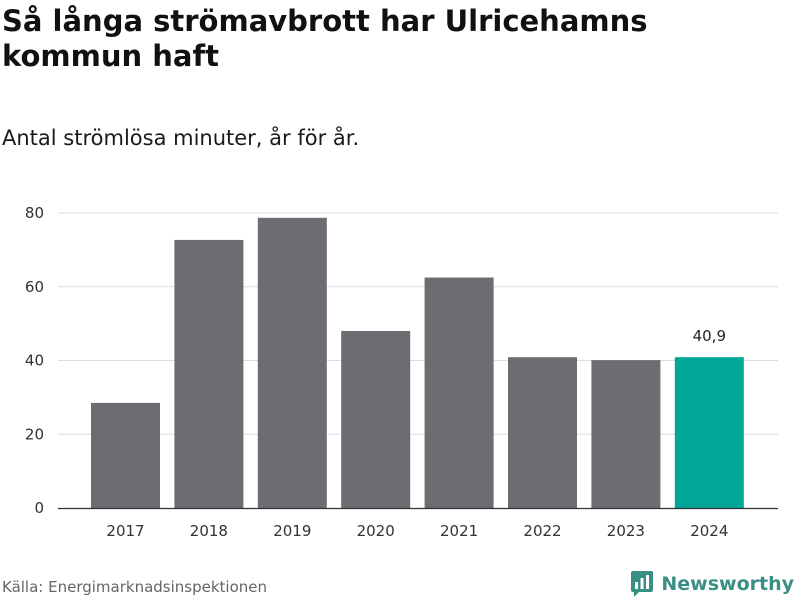  Describe the element at coordinates (727, 584) in the screenshot. I see `brand-name: Newsworthy` at that location.